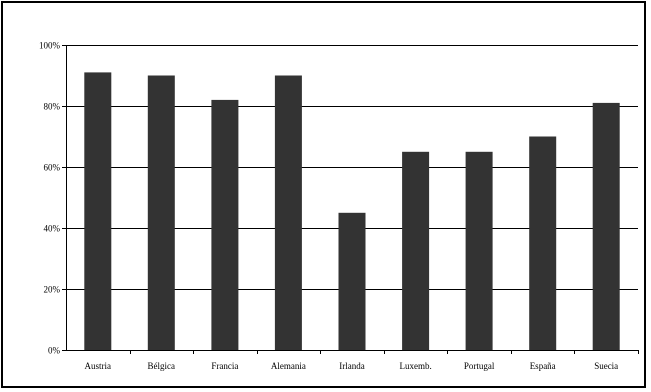 This screenshot has width=651, height=392. What do you see at coordinates (606, 366) in the screenshot?
I see `x-tick-label: Suecia` at bounding box center [606, 366].